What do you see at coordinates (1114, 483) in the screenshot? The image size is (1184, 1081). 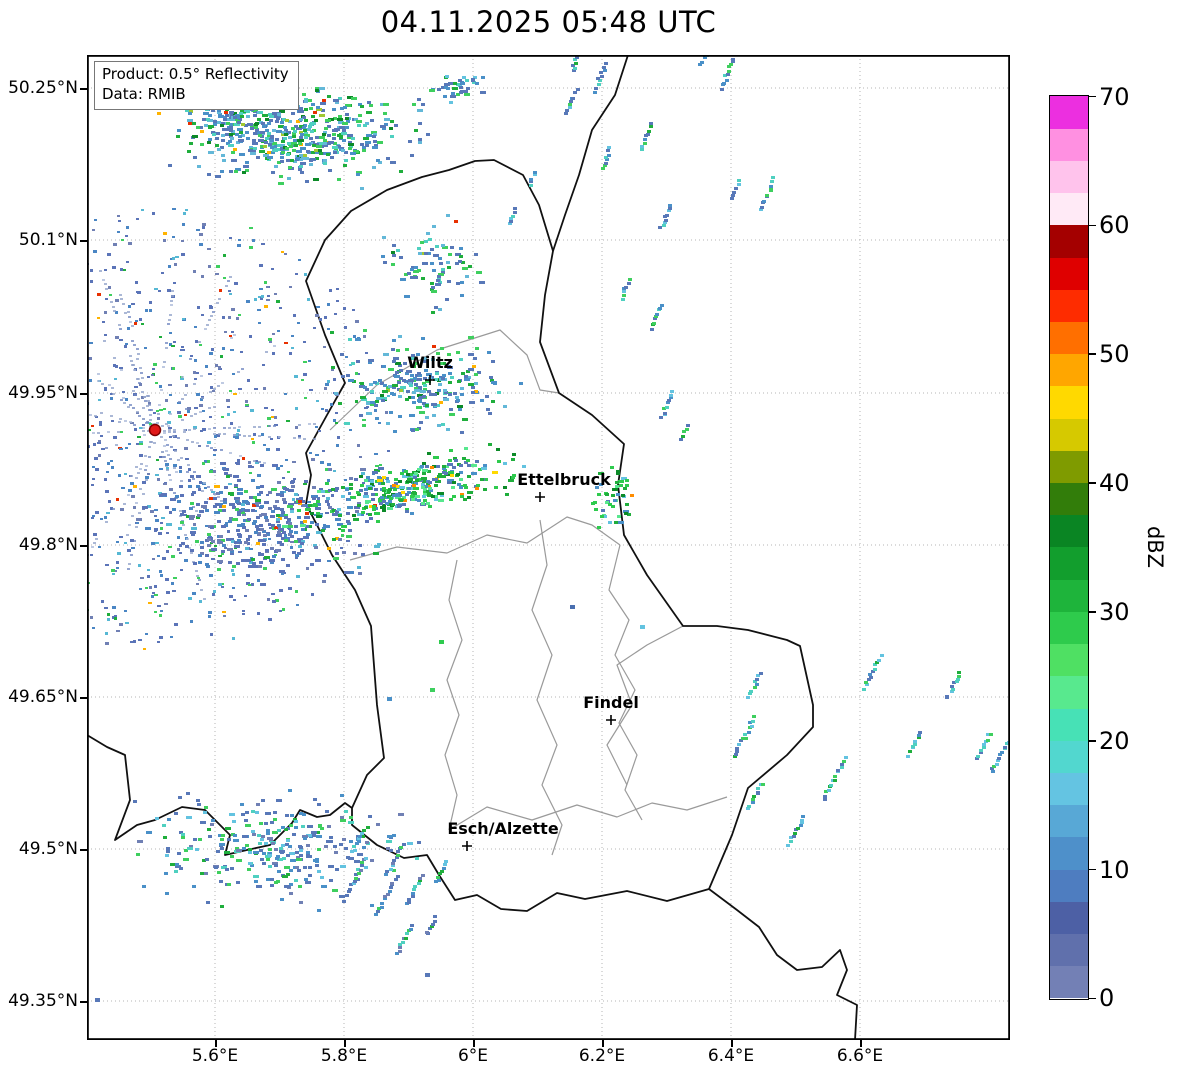 I see `colorbar-tick-label: 40` at bounding box center [1114, 483].